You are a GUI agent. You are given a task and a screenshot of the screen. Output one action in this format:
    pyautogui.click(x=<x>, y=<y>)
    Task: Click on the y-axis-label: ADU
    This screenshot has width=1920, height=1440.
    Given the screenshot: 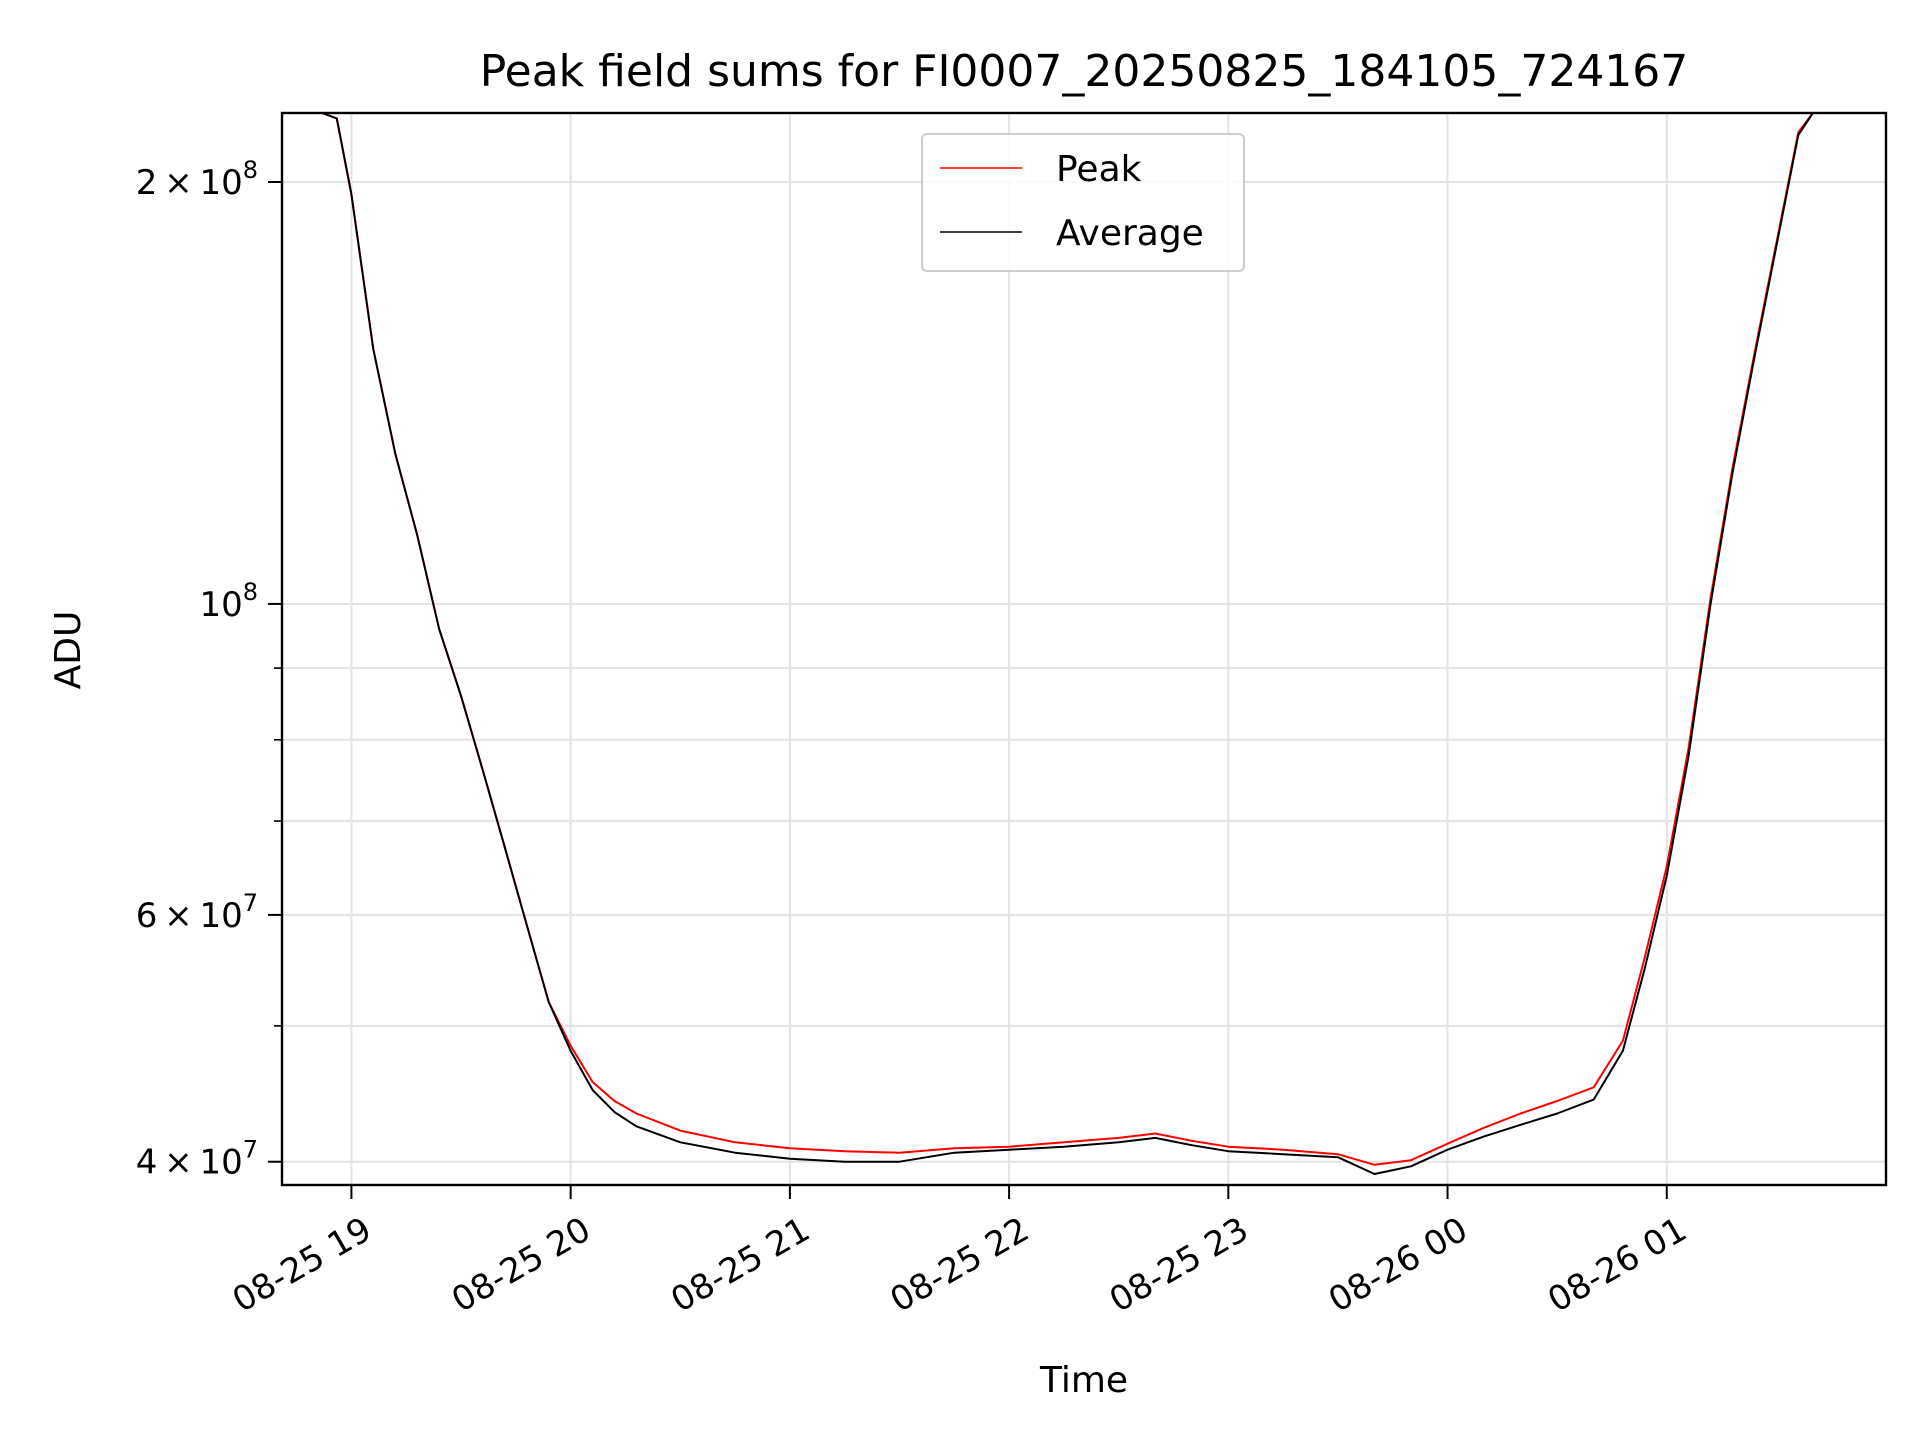 What is the action you would take?
    pyautogui.click(x=68, y=650)
    